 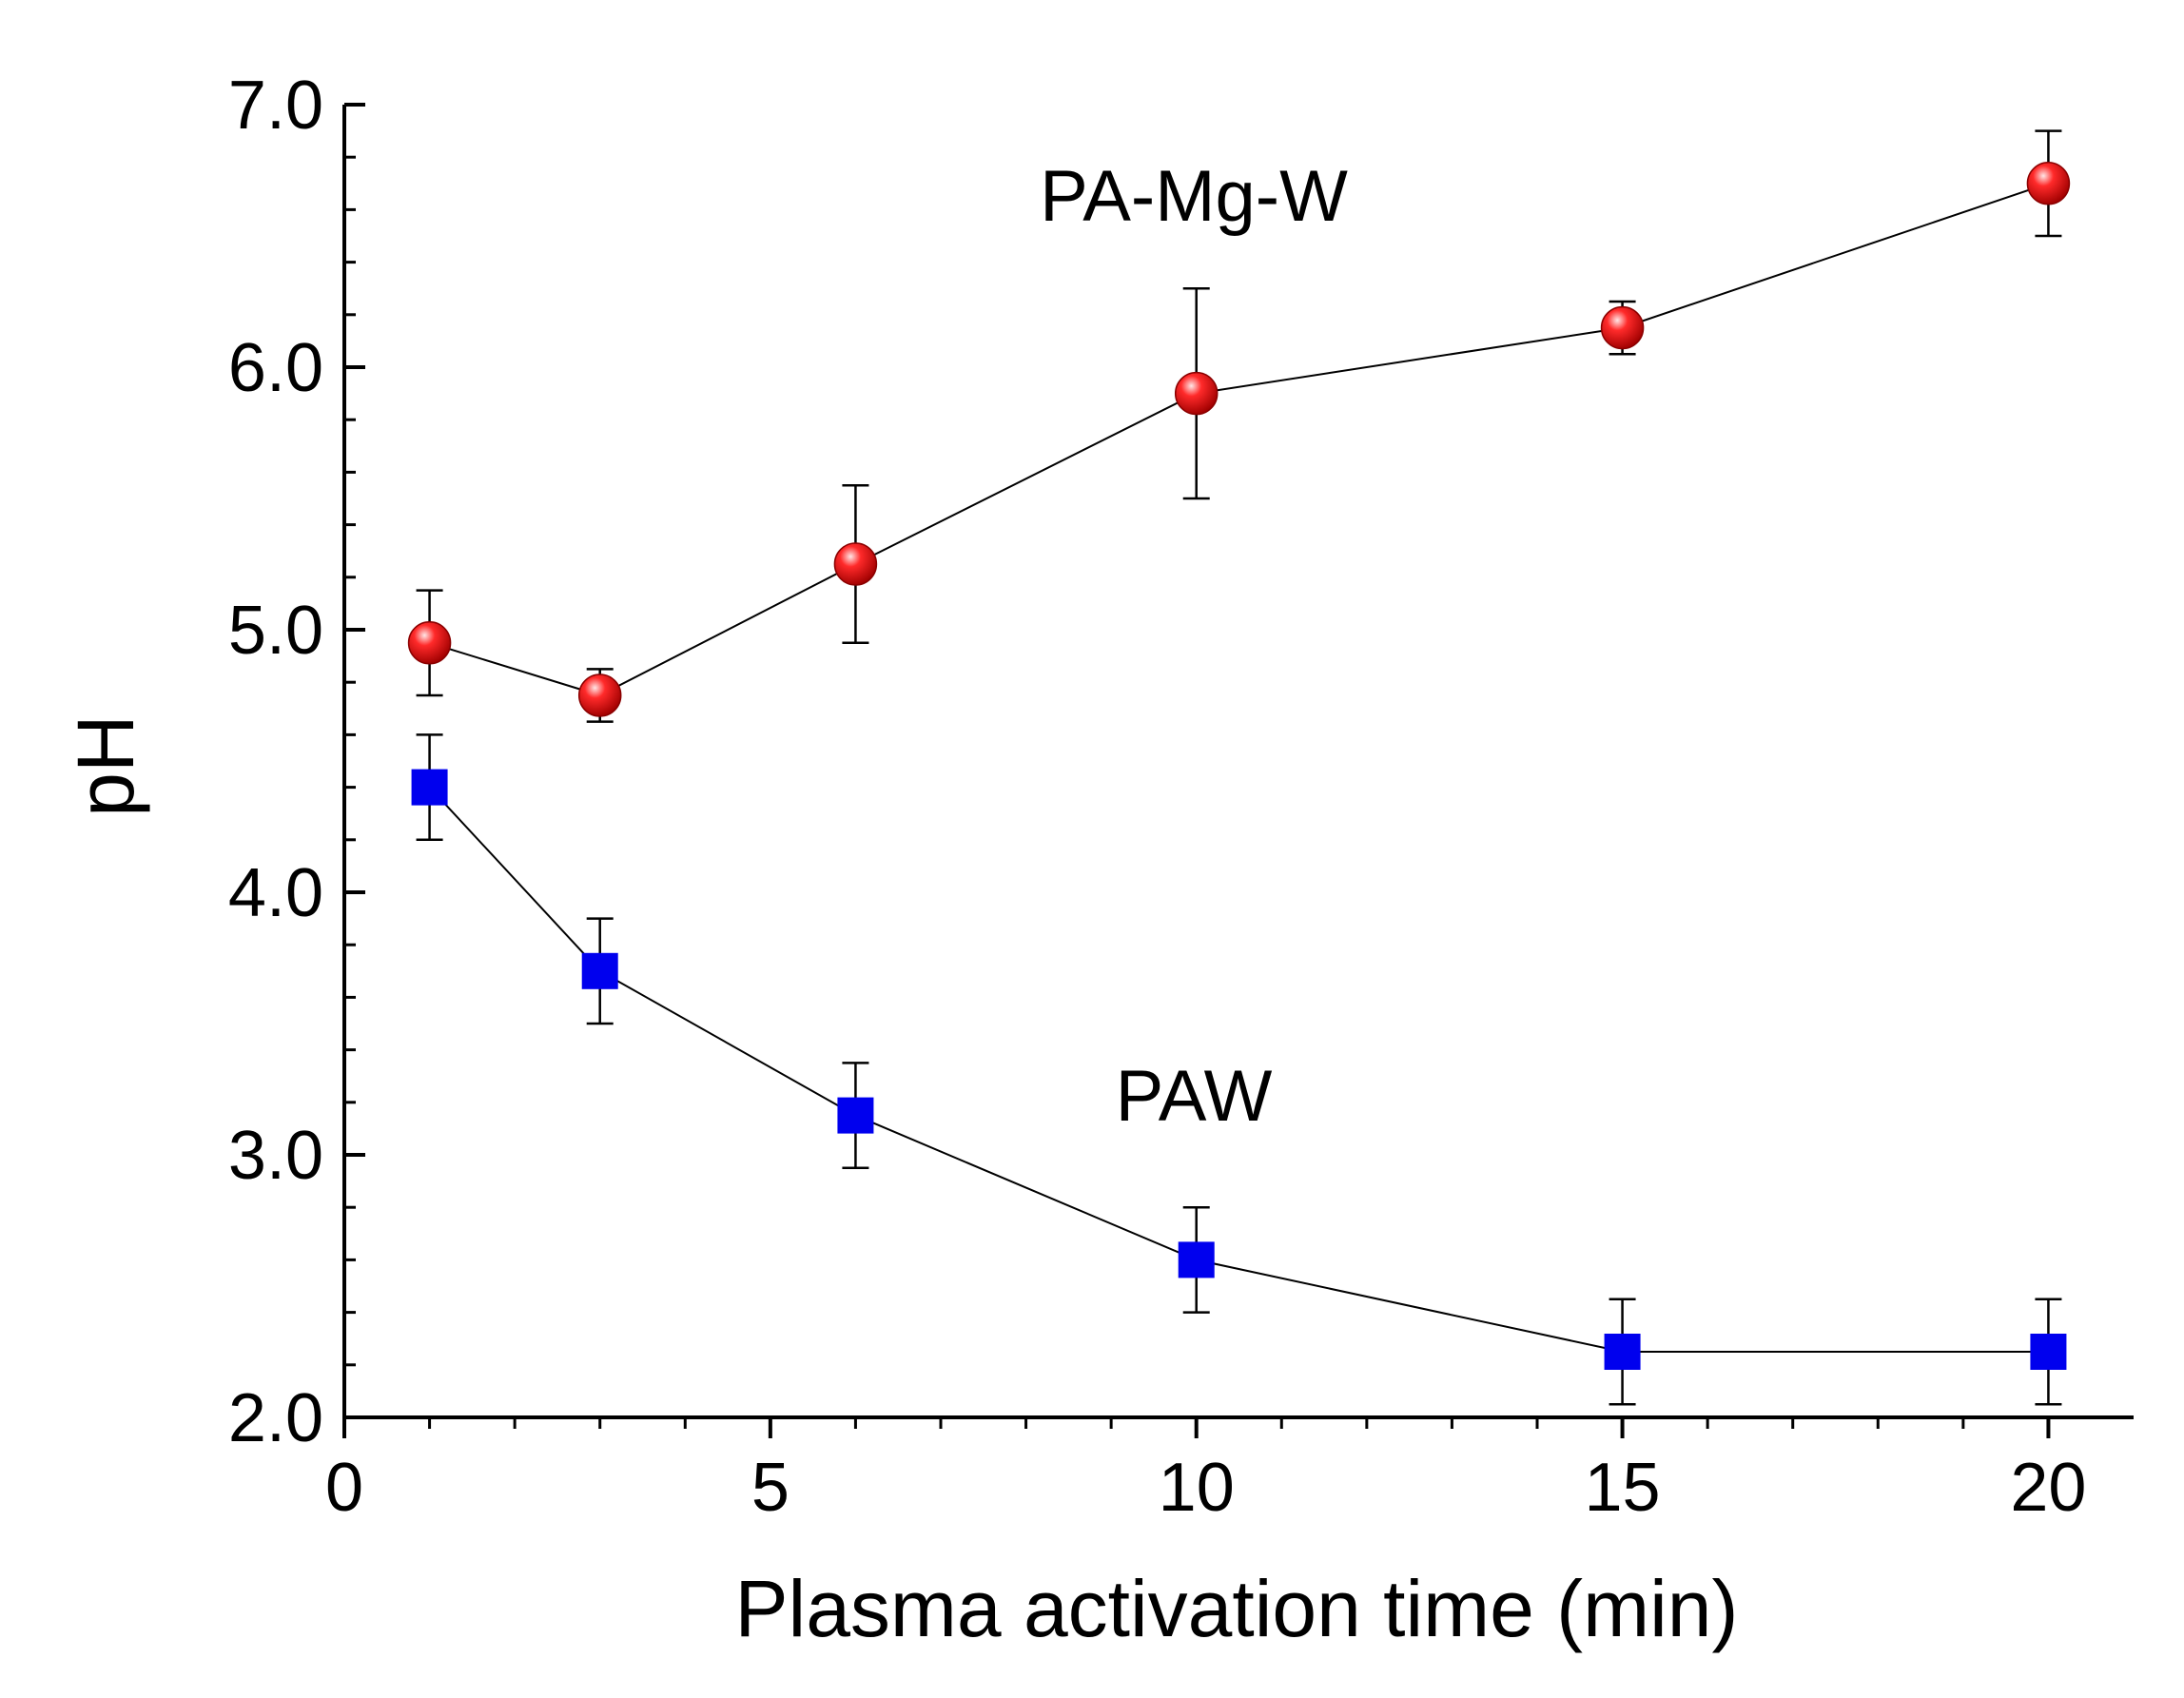 I want to click on y-axis-title: pH, so click(x=105, y=765).